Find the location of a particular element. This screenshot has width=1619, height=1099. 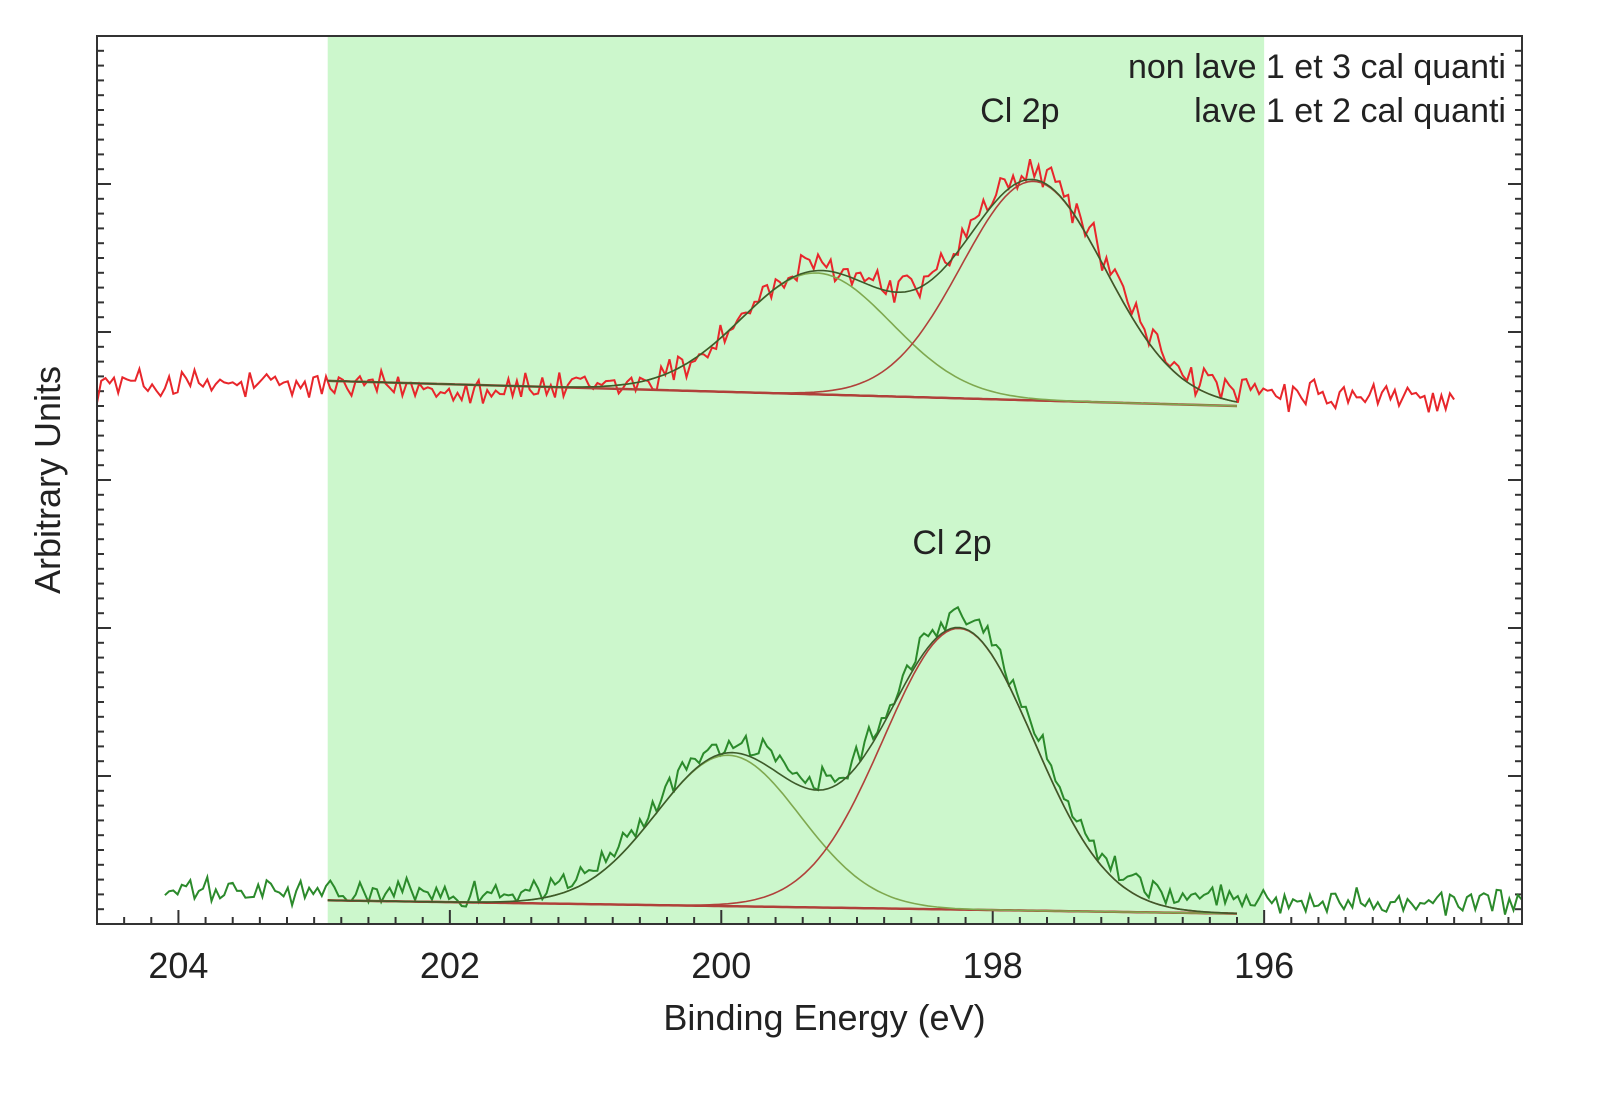

x-tick-label: 202 is located at coordinates (450, 965).